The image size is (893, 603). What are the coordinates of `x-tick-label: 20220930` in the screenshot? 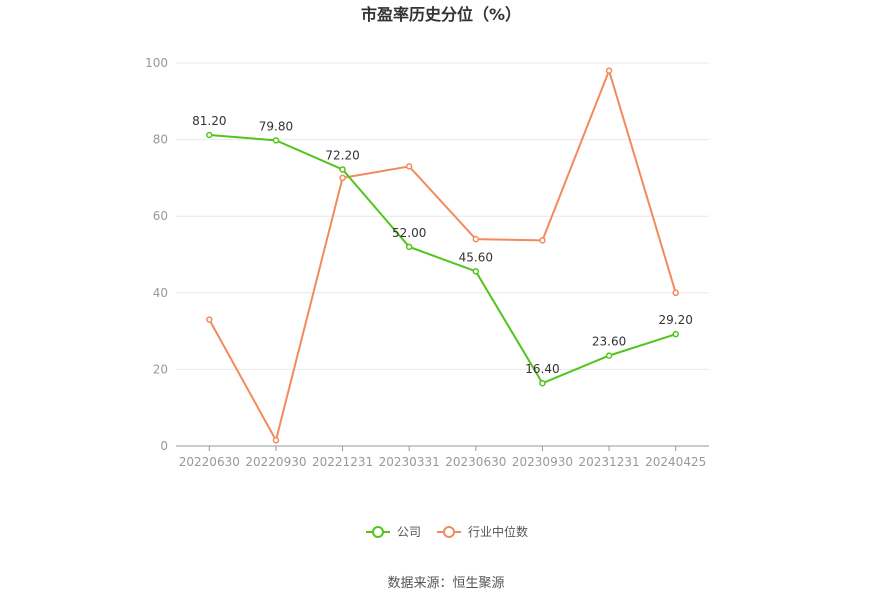 It's located at (275, 462).